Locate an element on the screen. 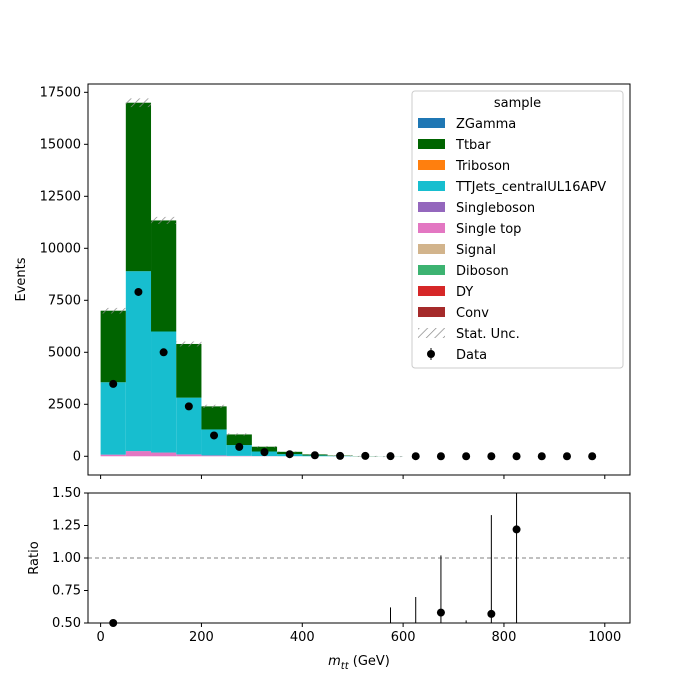 The width and height of the screenshot is (700, 700). x-tick-label: 1000 is located at coordinates (604, 637).